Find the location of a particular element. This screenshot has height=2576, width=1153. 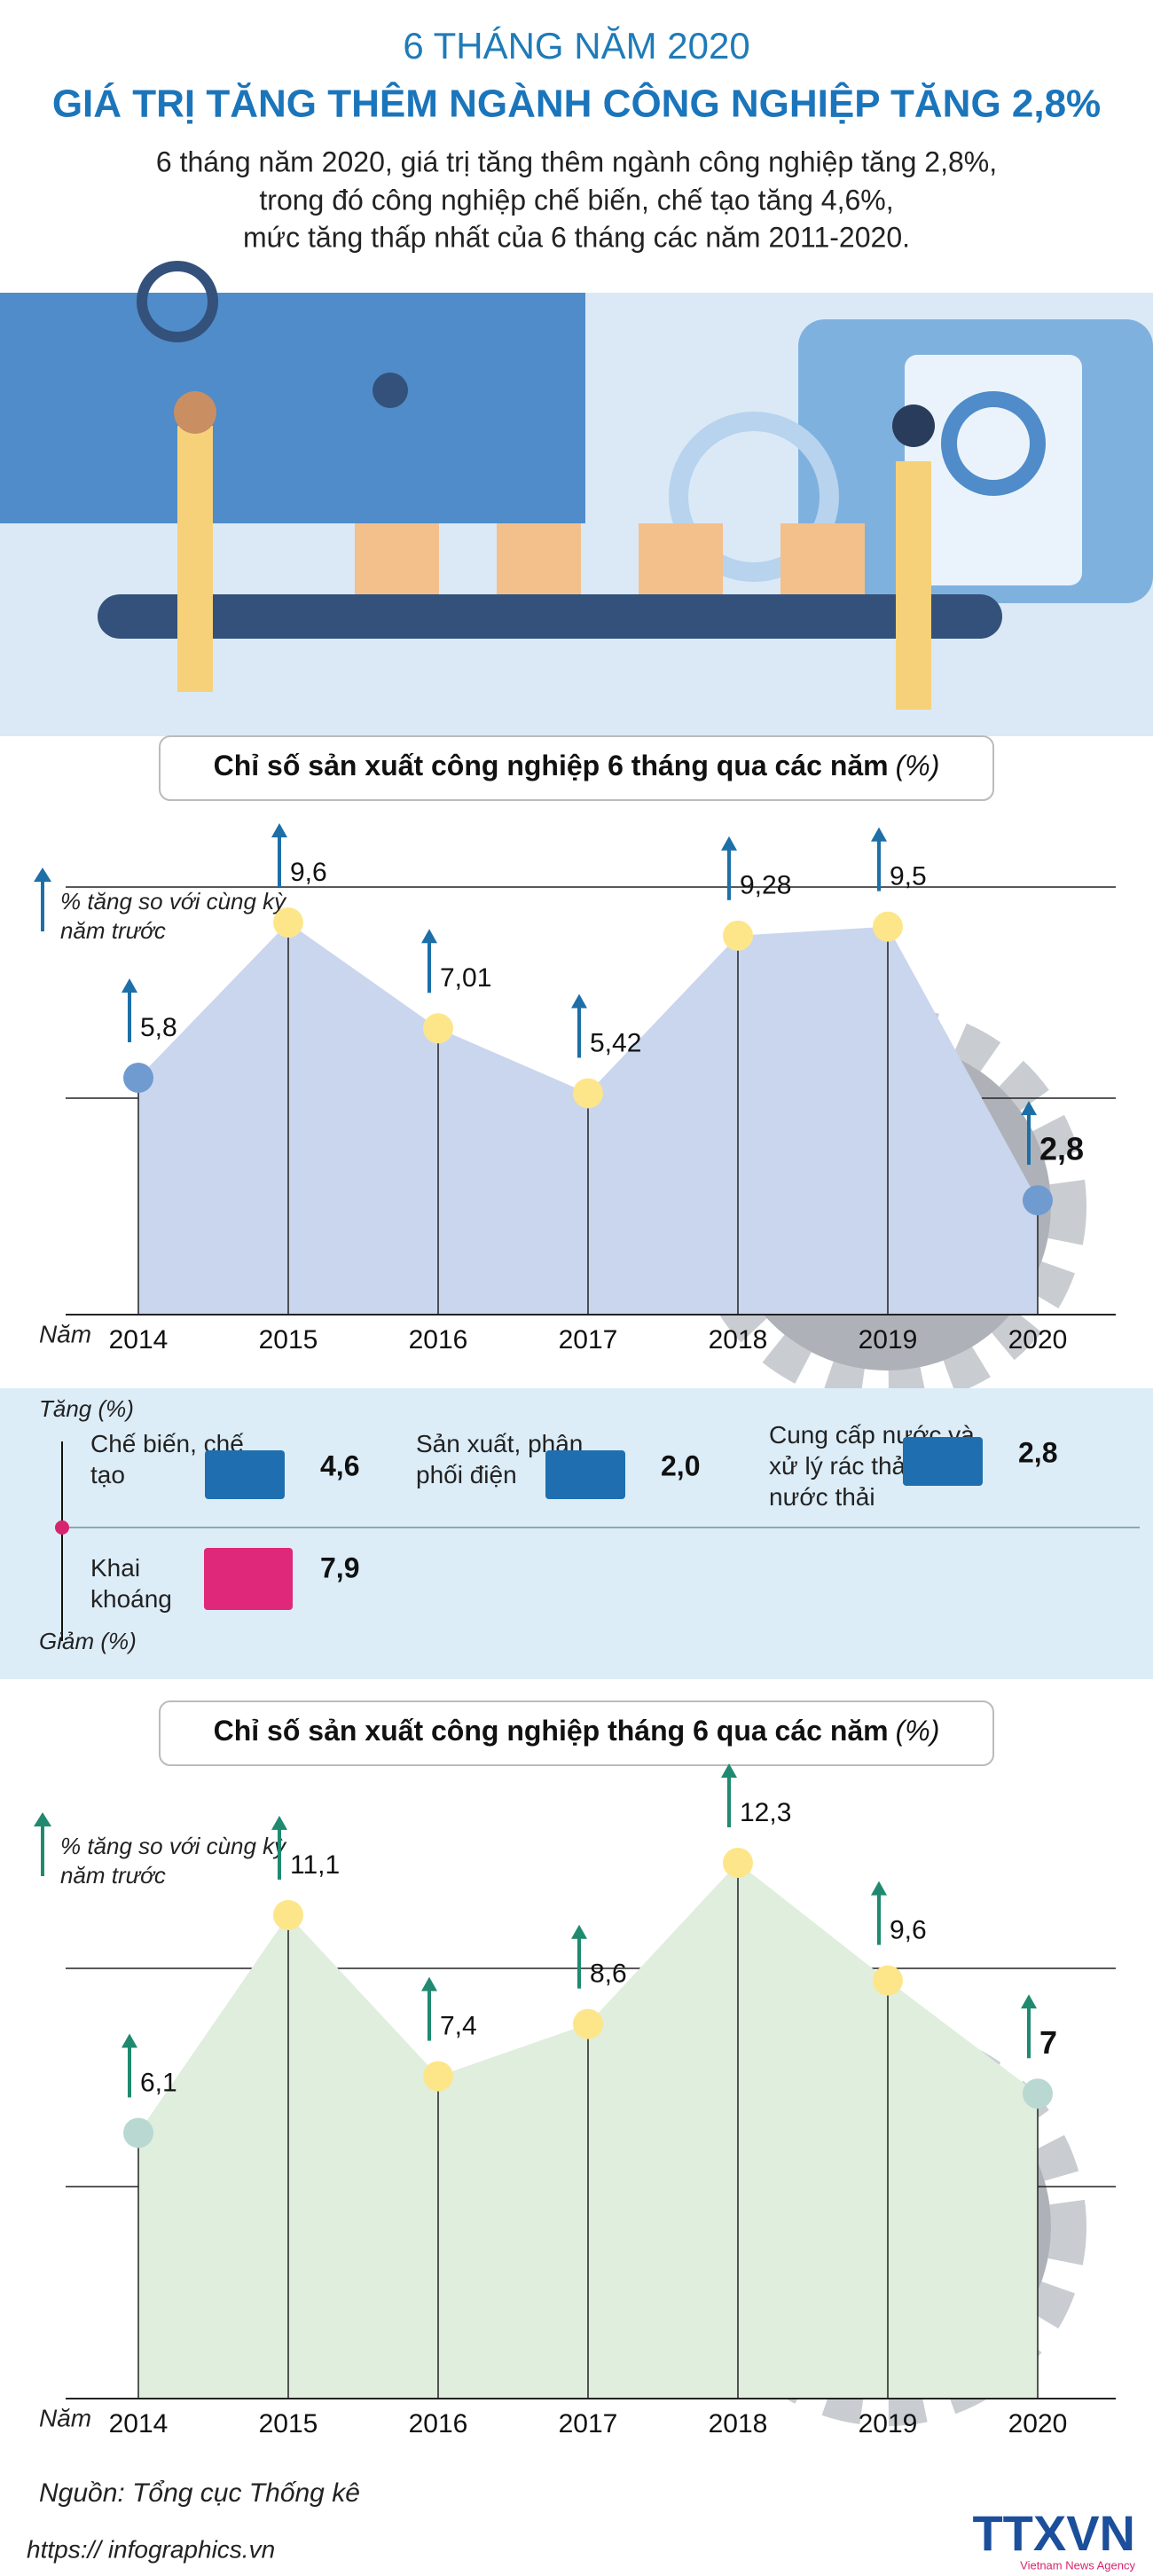

source: Nguồn: Tổng cục Thống kê is located at coordinates (199, 2493).